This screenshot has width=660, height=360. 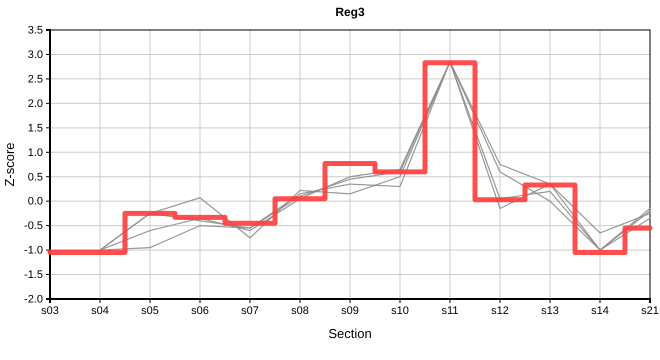 What do you see at coordinates (9, 164) in the screenshot?
I see `y-axis-title: Z-score` at bounding box center [9, 164].